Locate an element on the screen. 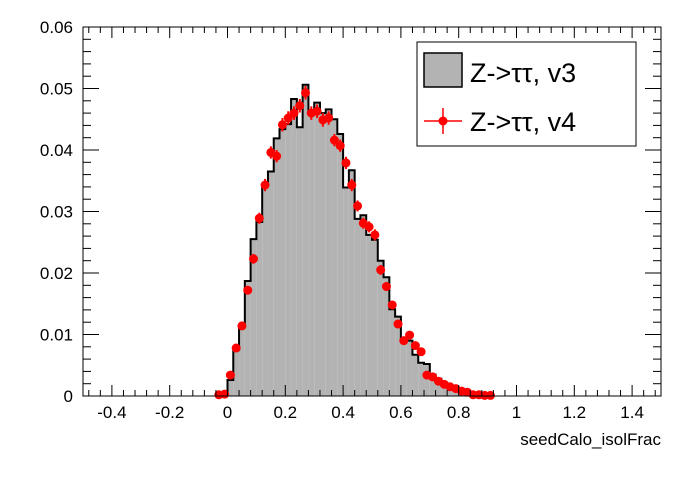 Image resolution: width=696 pixels, height=477 pixels. y-tick-label: 0.05 is located at coordinates (56, 89).